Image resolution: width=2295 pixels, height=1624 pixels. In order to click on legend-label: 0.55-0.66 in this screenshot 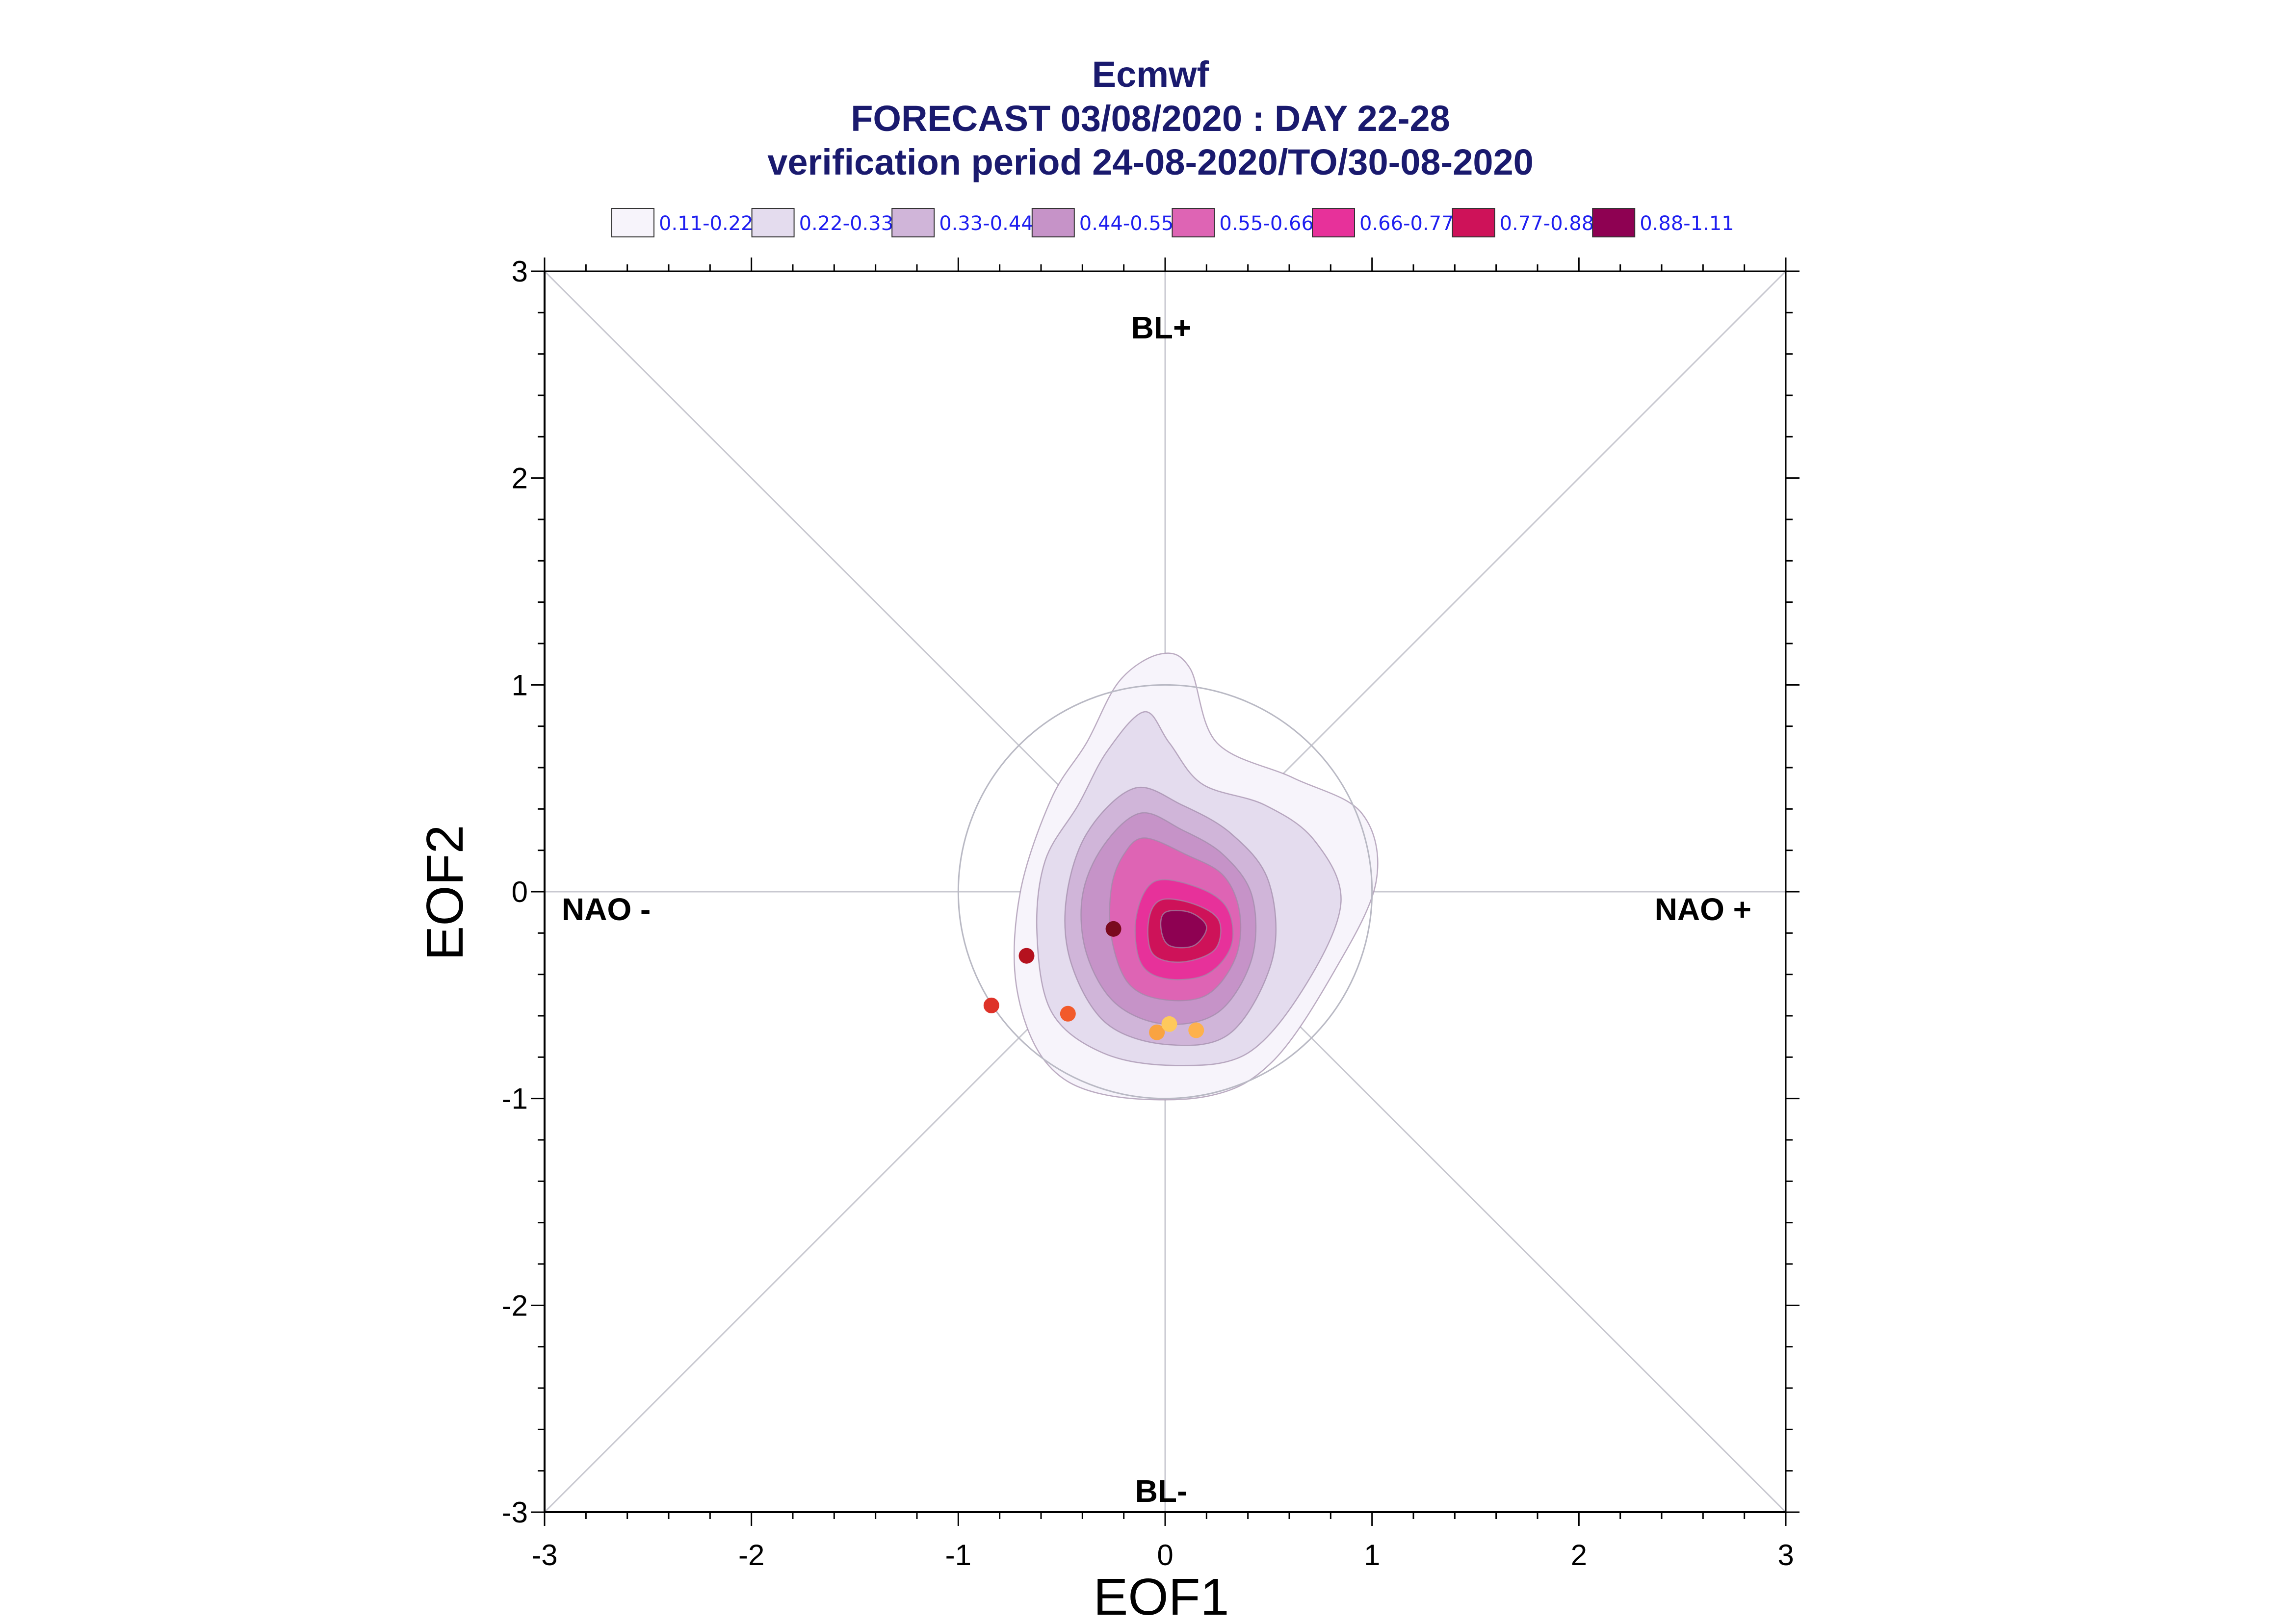, I will do `click(1266, 223)`.